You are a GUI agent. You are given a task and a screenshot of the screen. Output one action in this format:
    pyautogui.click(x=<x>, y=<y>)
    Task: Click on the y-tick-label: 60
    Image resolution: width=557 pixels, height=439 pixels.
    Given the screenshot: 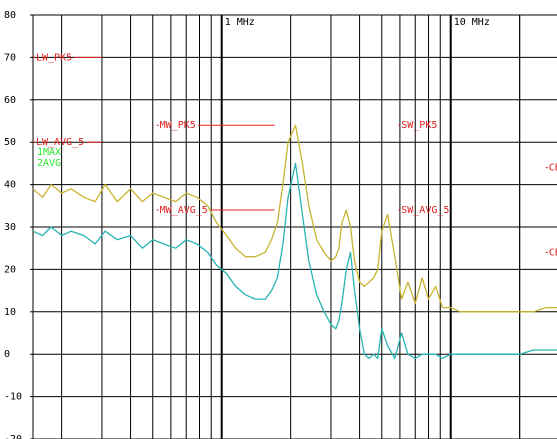 What is the action you would take?
    pyautogui.click(x=10, y=100)
    